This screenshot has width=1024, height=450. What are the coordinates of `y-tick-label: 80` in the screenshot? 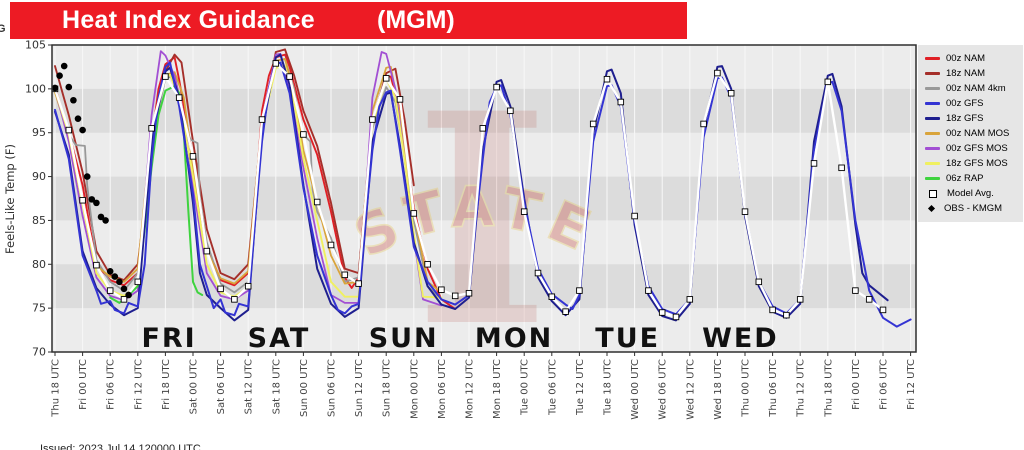 It's located at (39, 264).